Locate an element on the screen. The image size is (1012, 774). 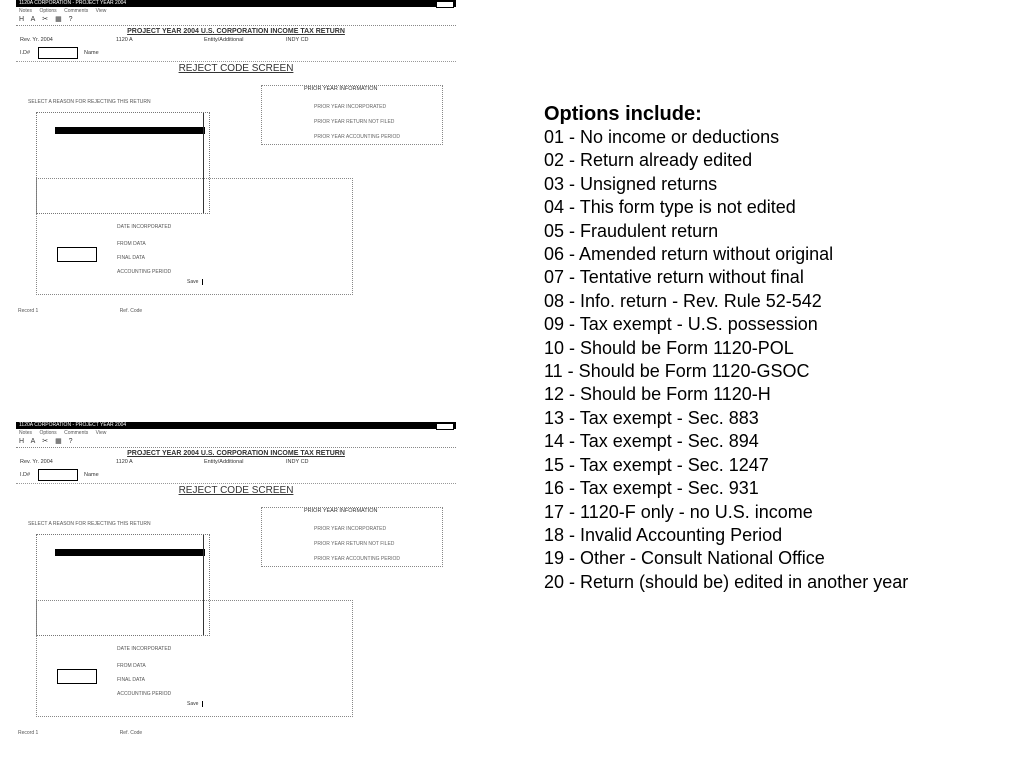
options-heading: Options include: is located at coordinates (623, 114).